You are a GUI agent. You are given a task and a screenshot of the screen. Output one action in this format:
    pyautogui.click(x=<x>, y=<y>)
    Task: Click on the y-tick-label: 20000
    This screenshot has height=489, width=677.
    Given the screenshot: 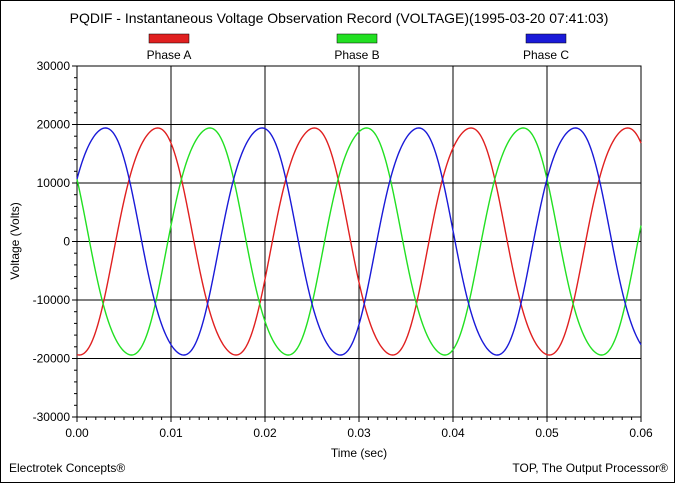 What is the action you would take?
    pyautogui.click(x=54, y=125)
    